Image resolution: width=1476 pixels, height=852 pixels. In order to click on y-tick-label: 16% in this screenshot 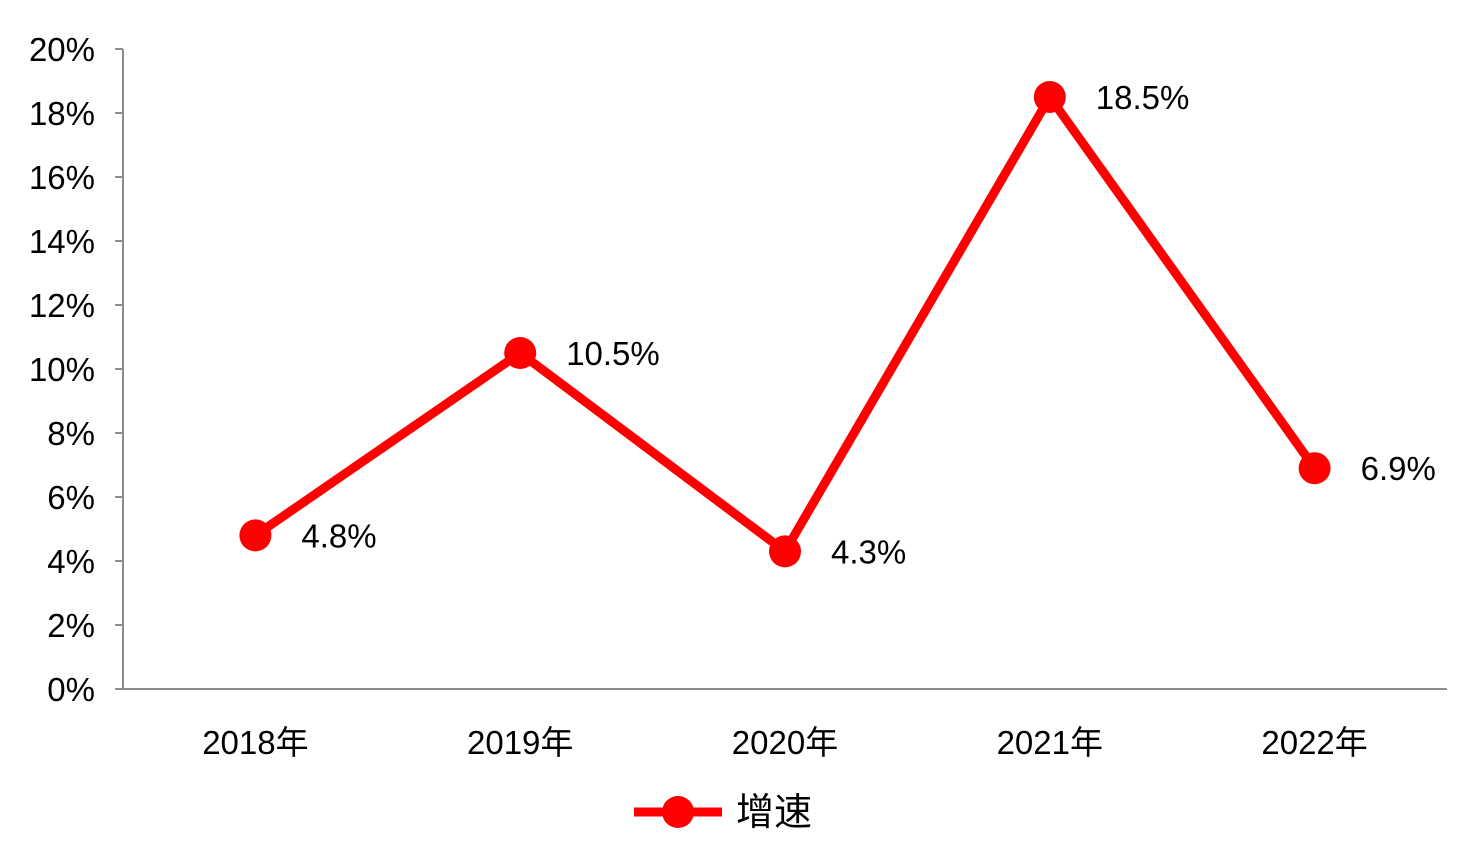, I will do `click(62, 177)`.